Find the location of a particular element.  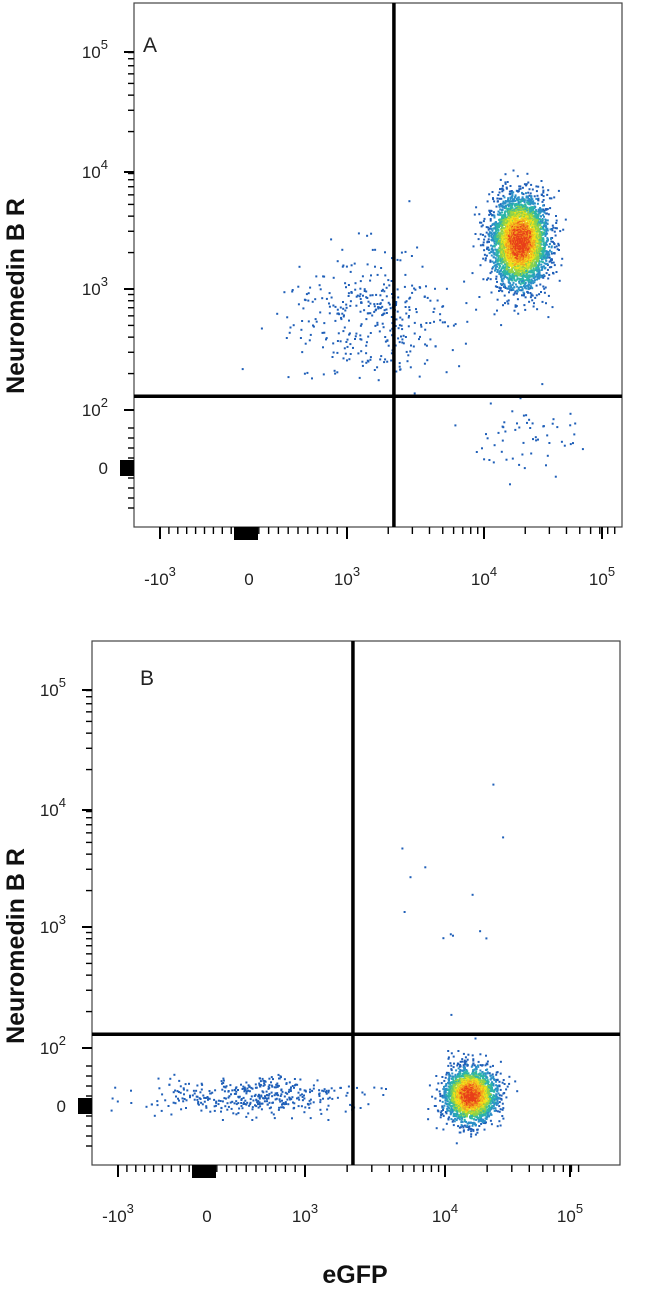

scatter-points-a is located at coordinates (412, 327).